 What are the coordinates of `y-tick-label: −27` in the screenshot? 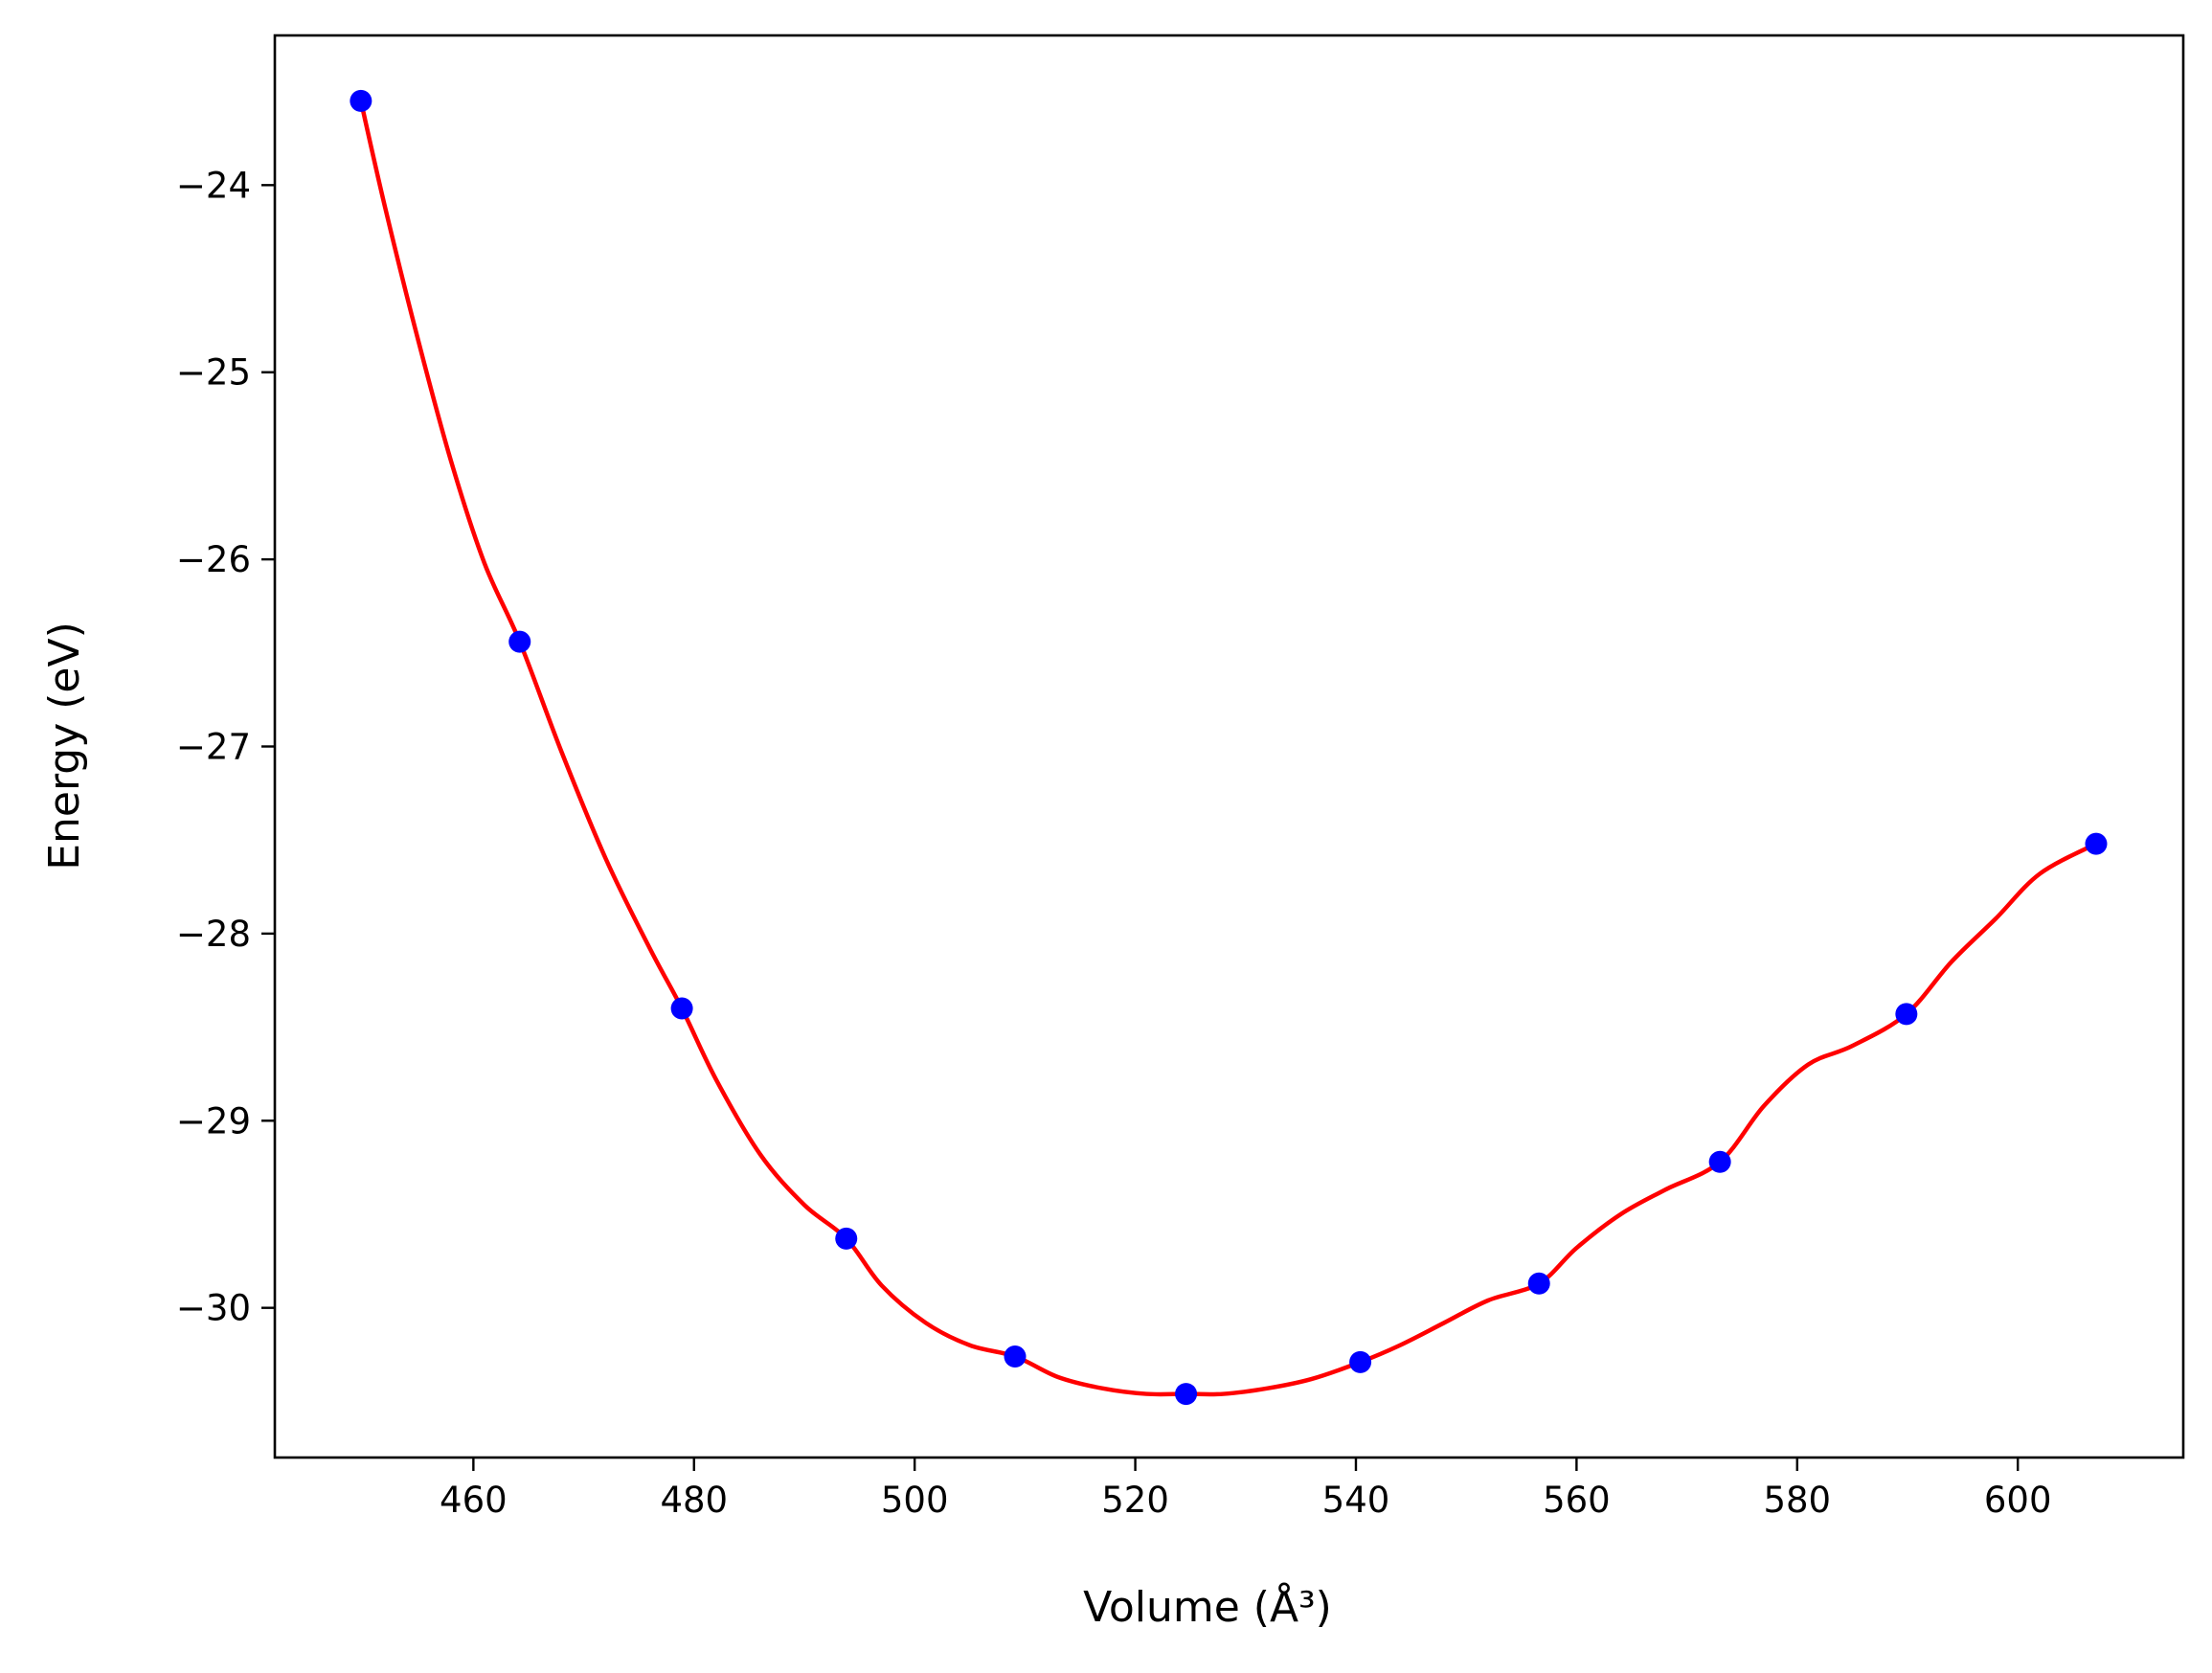 It's located at (213, 747).